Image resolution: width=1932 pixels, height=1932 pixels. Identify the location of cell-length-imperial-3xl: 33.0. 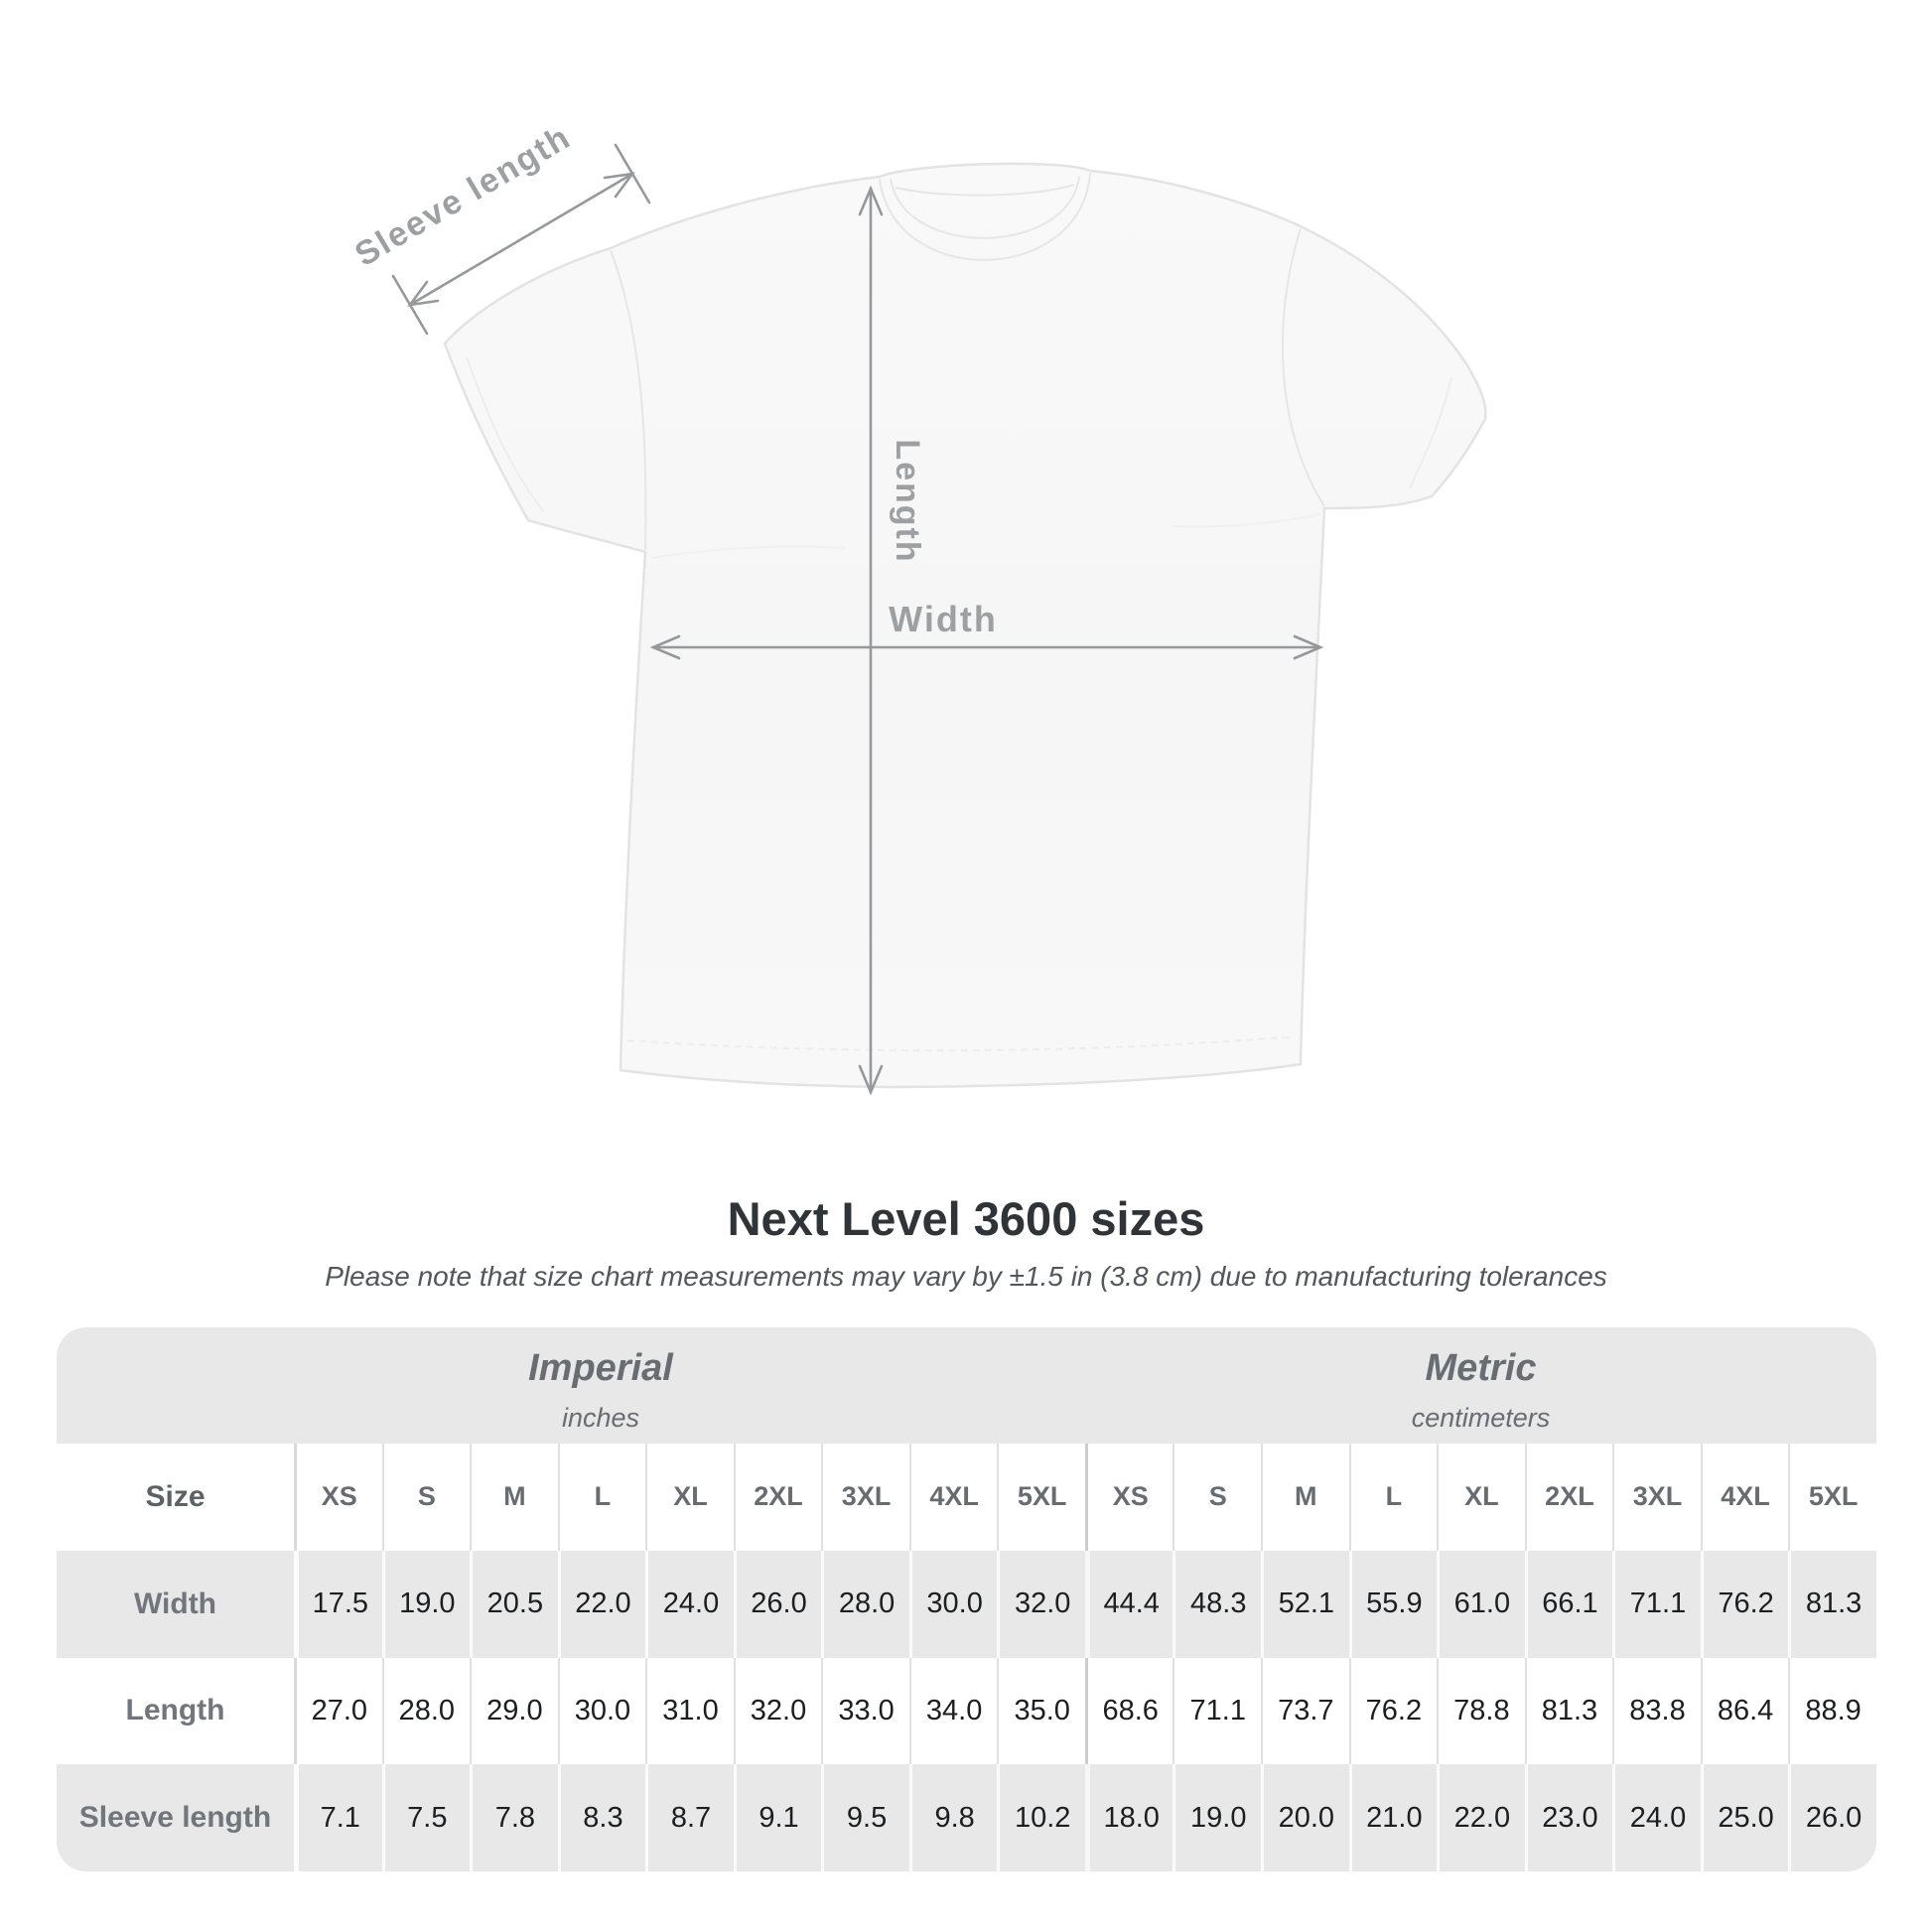
(865, 1711).